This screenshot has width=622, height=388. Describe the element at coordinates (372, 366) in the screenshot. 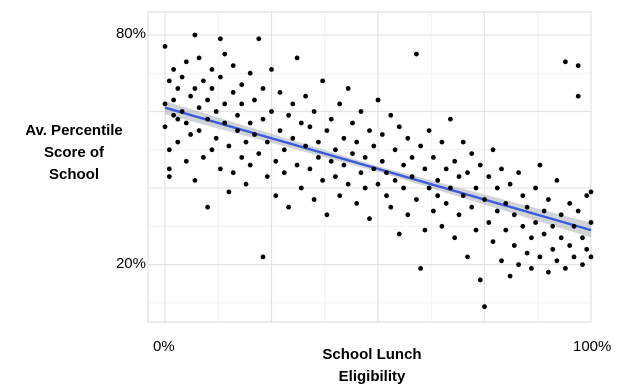

I see `x-axis-label: School Lunch Eligibility` at that location.